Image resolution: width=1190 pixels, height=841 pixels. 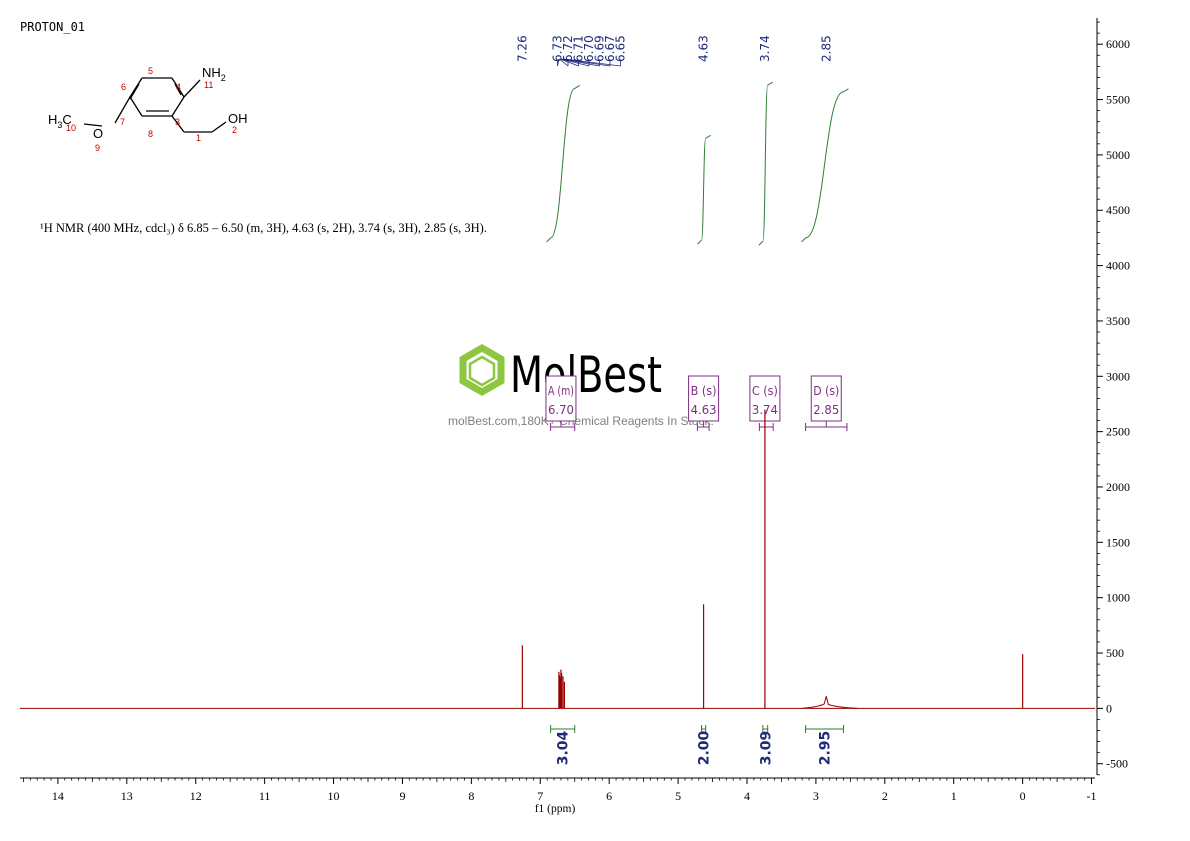 I want to click on peak-label: 7.26, so click(x=522, y=48).